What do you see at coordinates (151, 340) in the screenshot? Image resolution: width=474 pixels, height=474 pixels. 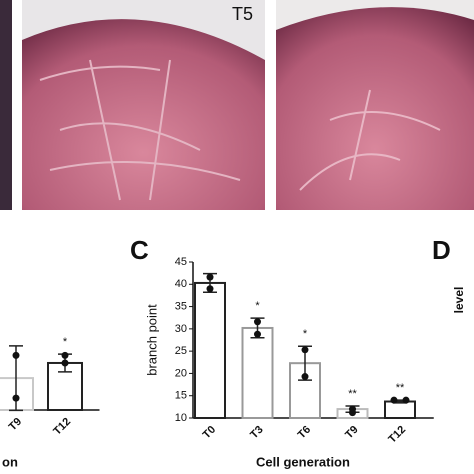 I see `y-axis-label: branch point` at bounding box center [151, 340].